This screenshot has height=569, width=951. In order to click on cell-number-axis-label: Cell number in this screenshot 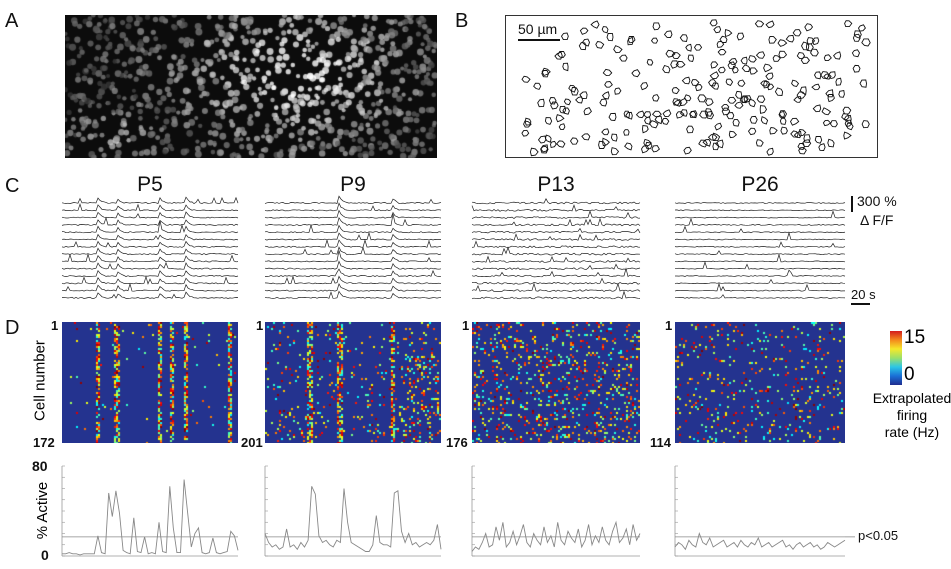, I will do `click(40, 380)`.